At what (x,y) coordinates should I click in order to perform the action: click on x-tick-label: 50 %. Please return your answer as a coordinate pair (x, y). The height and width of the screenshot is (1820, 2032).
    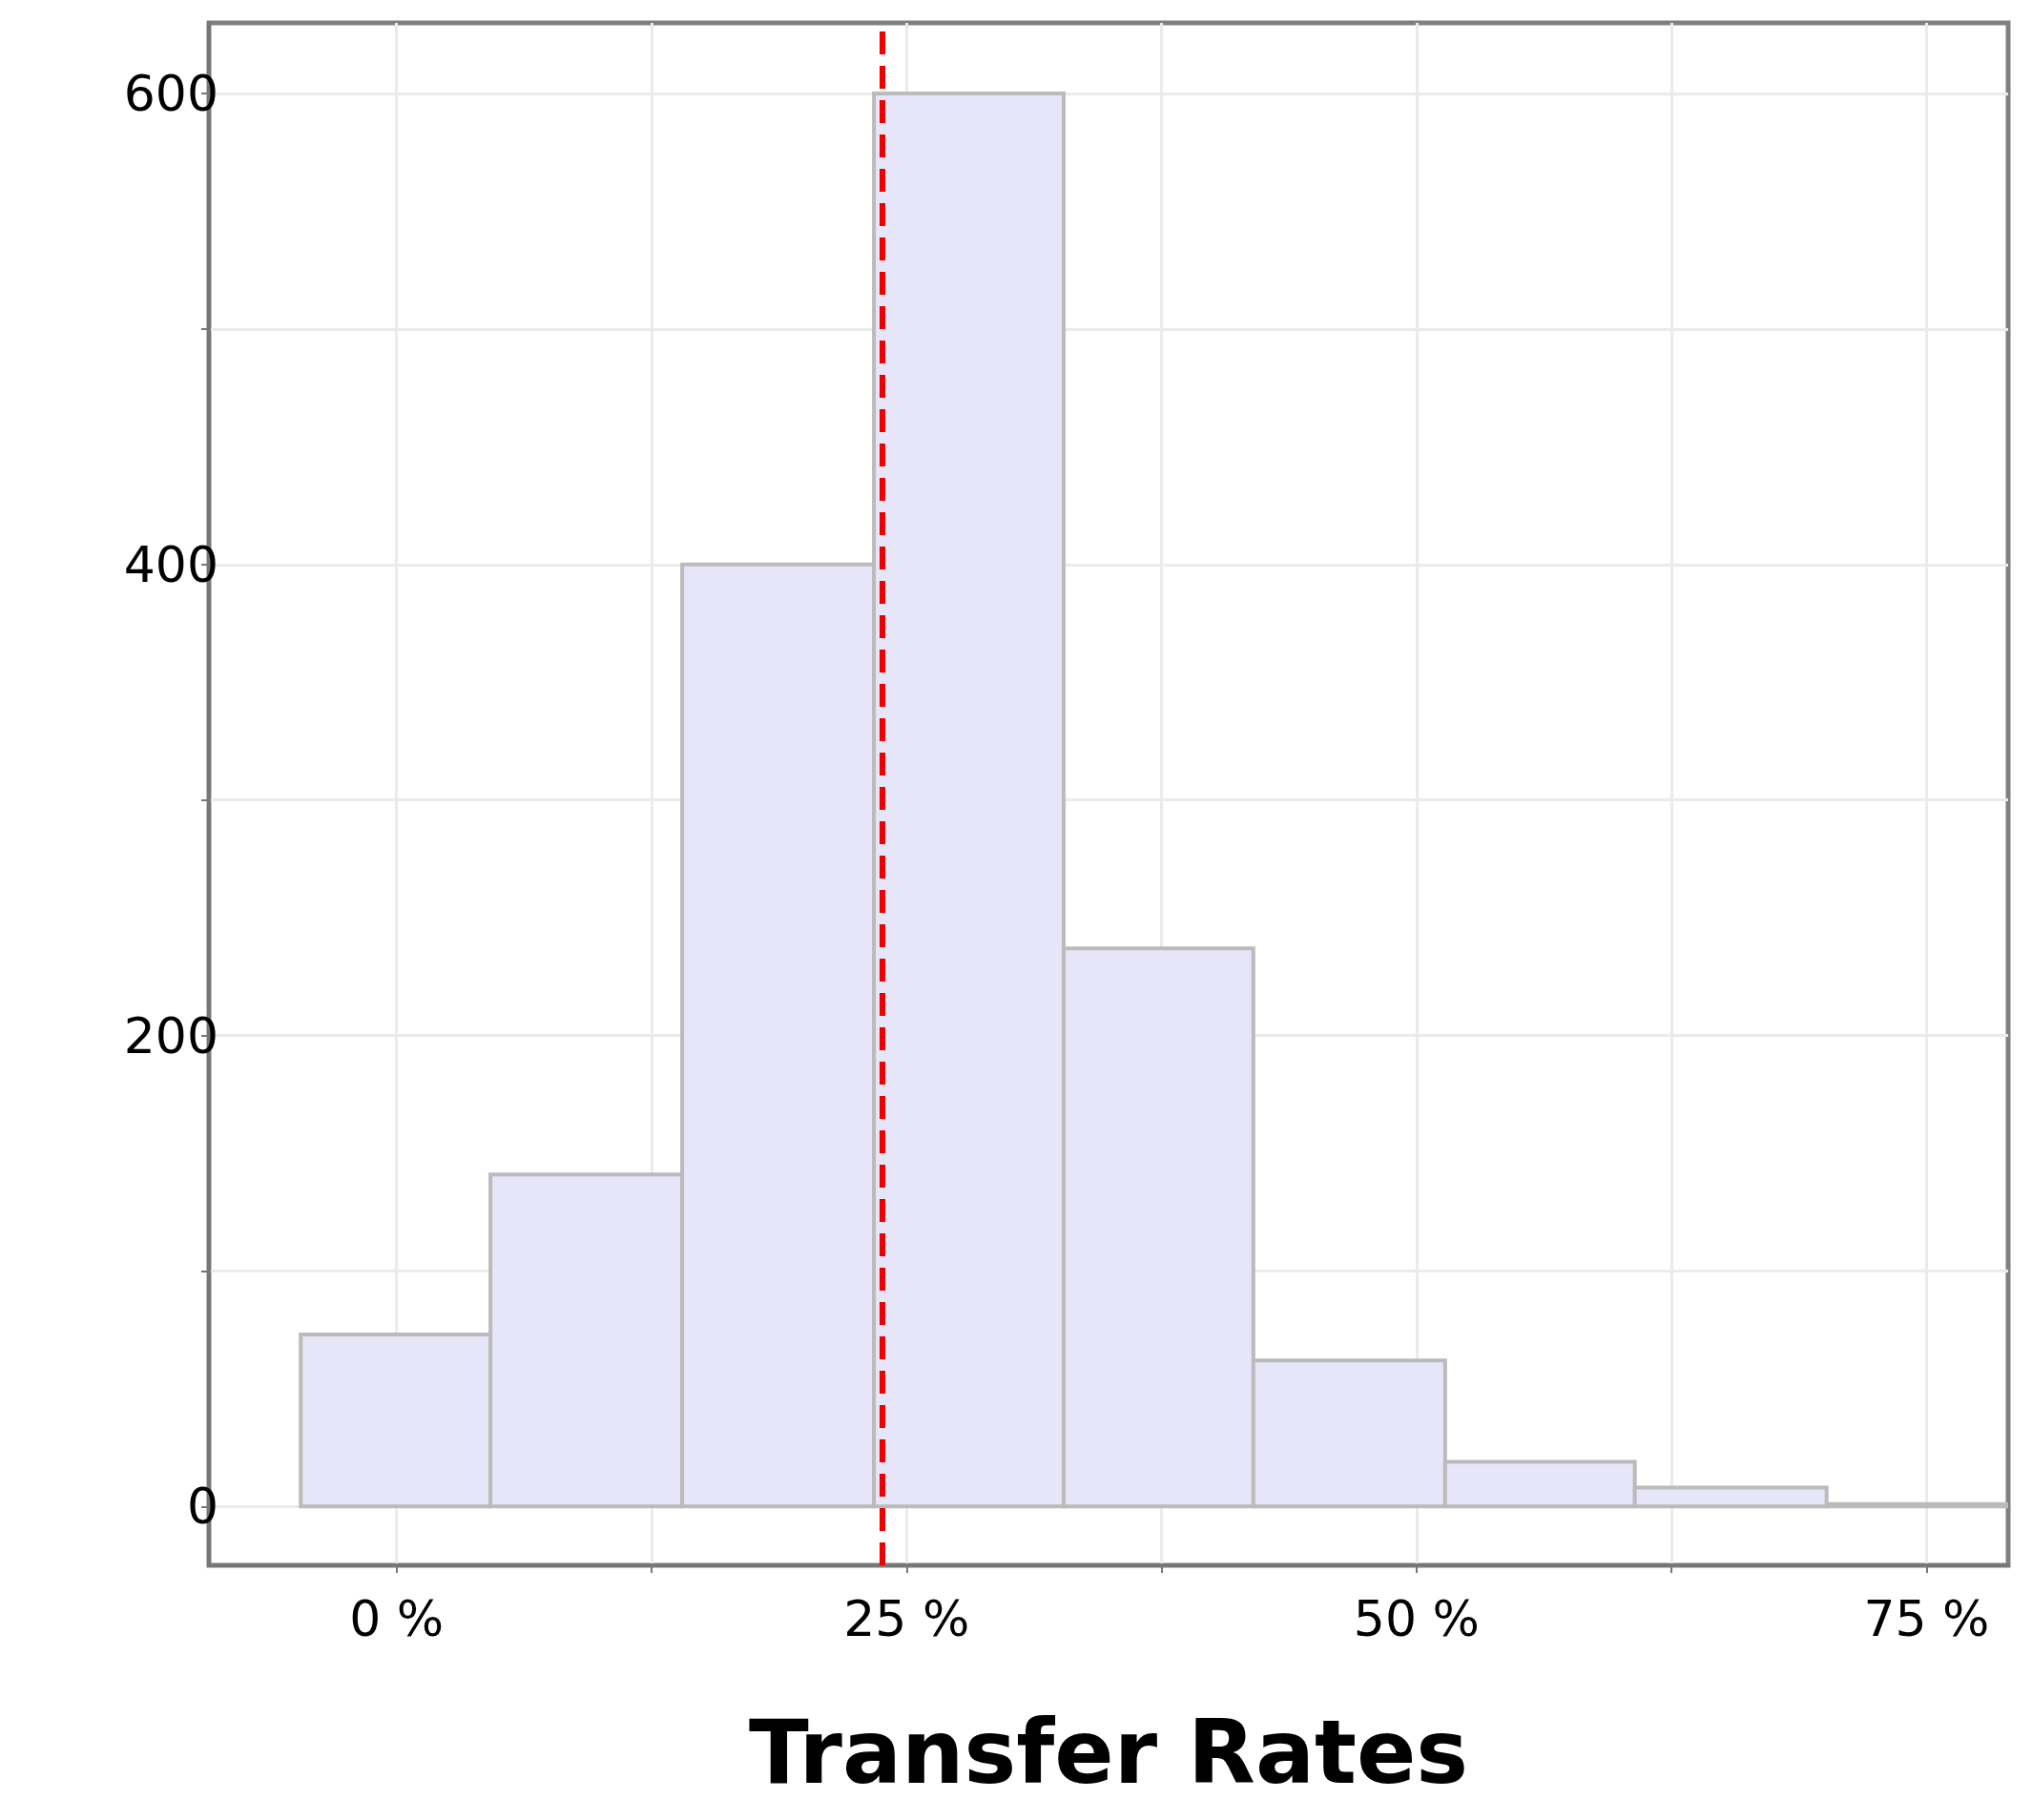
    Looking at the image, I should click on (1416, 1618).